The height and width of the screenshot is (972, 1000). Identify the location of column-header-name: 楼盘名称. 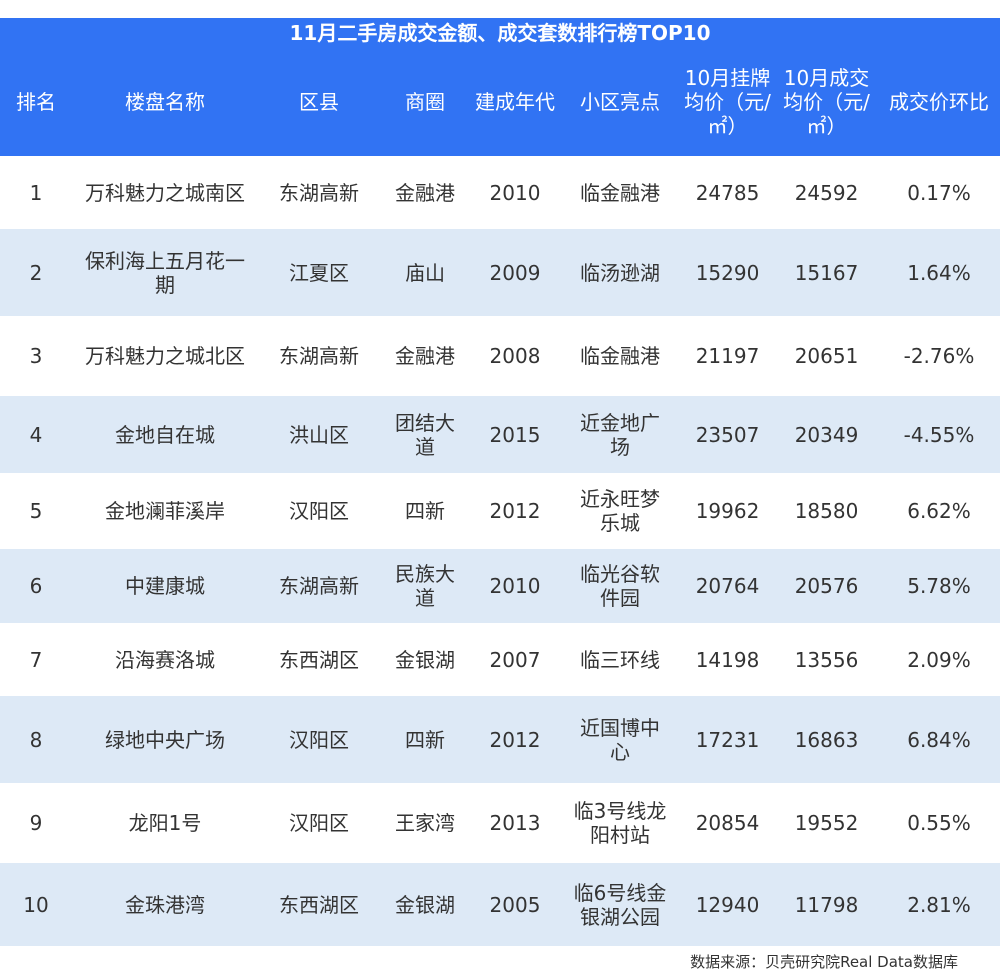
(165, 102).